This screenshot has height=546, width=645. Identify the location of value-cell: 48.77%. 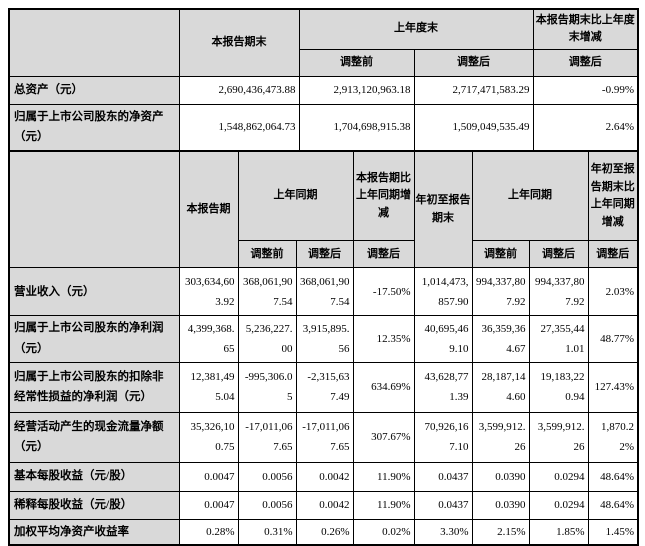
(613, 339).